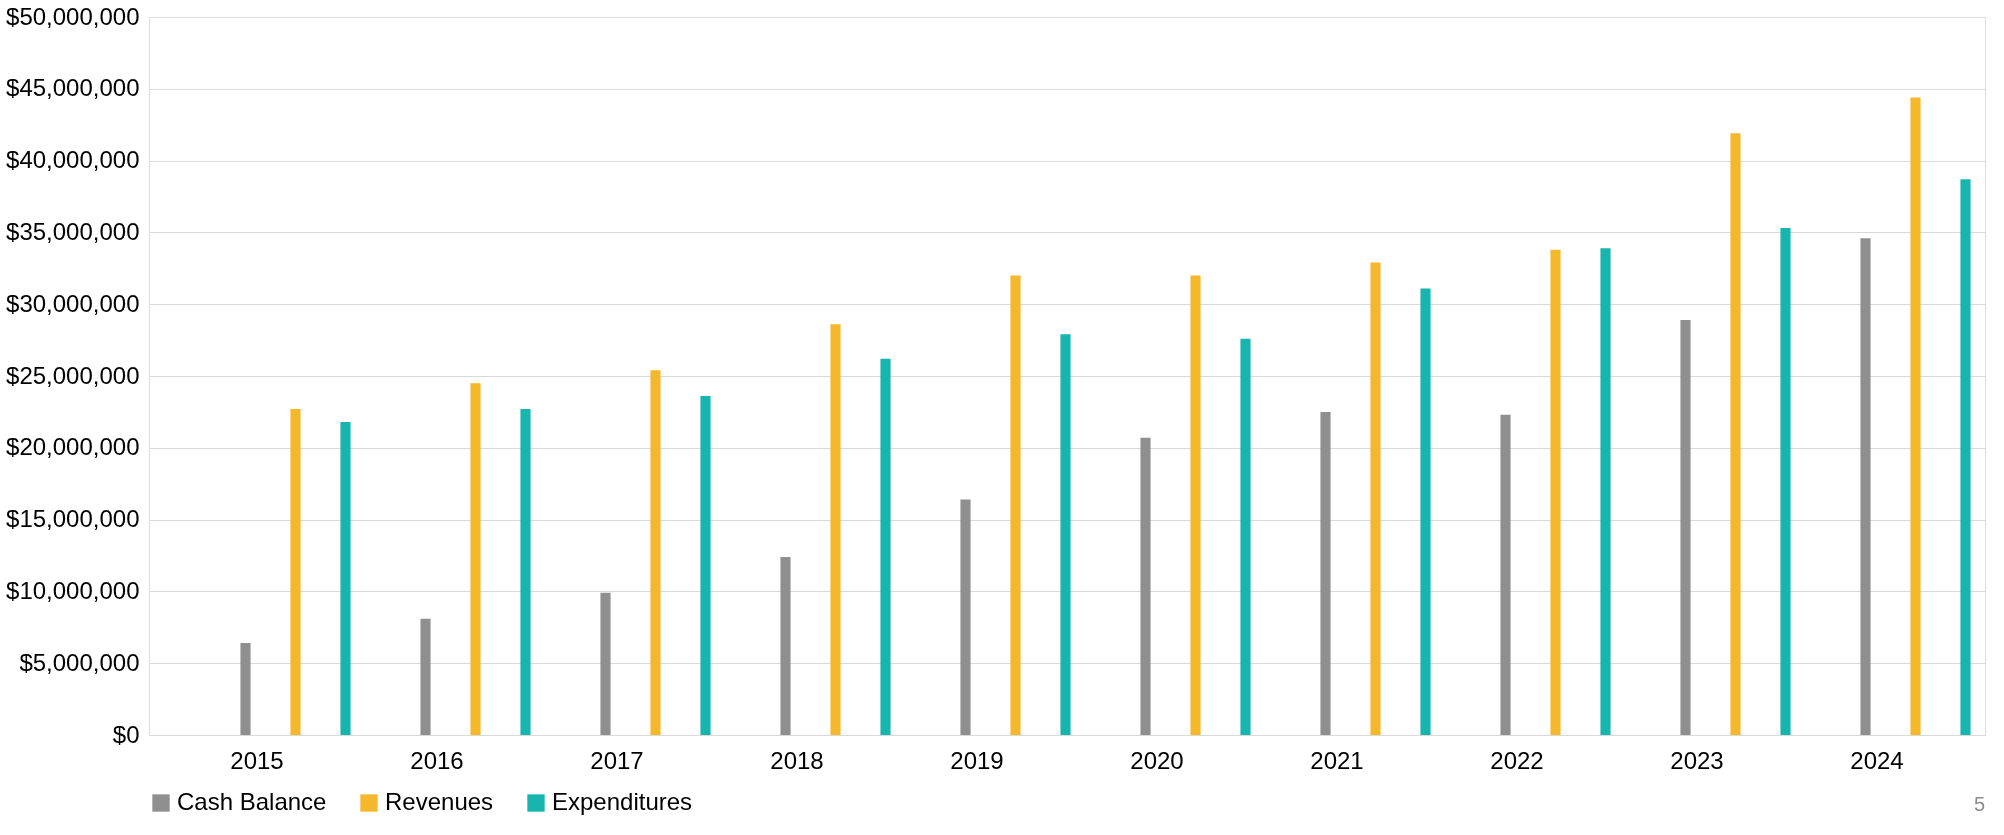 The width and height of the screenshot is (2004, 835). Describe the element at coordinates (1337, 760) in the screenshot. I see `x-tick-label: 2021` at that location.